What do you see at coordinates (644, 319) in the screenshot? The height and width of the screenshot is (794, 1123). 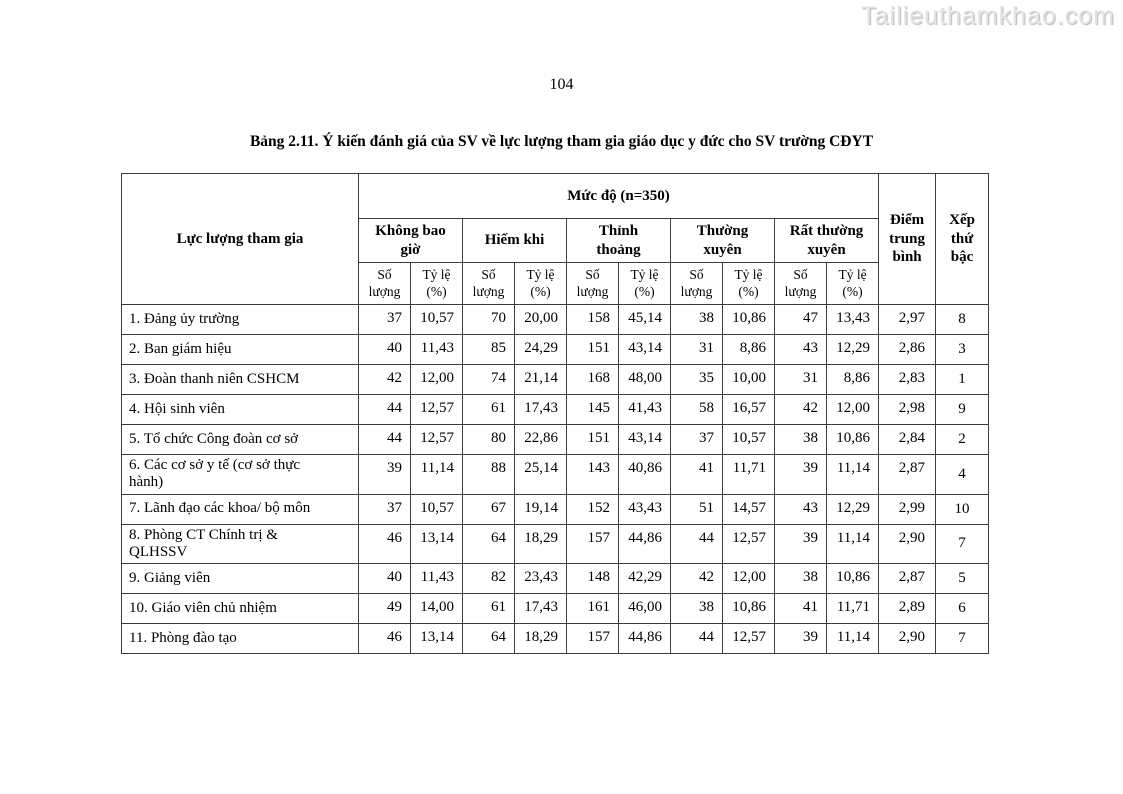 I see `percent-cell: 45,14` at bounding box center [644, 319].